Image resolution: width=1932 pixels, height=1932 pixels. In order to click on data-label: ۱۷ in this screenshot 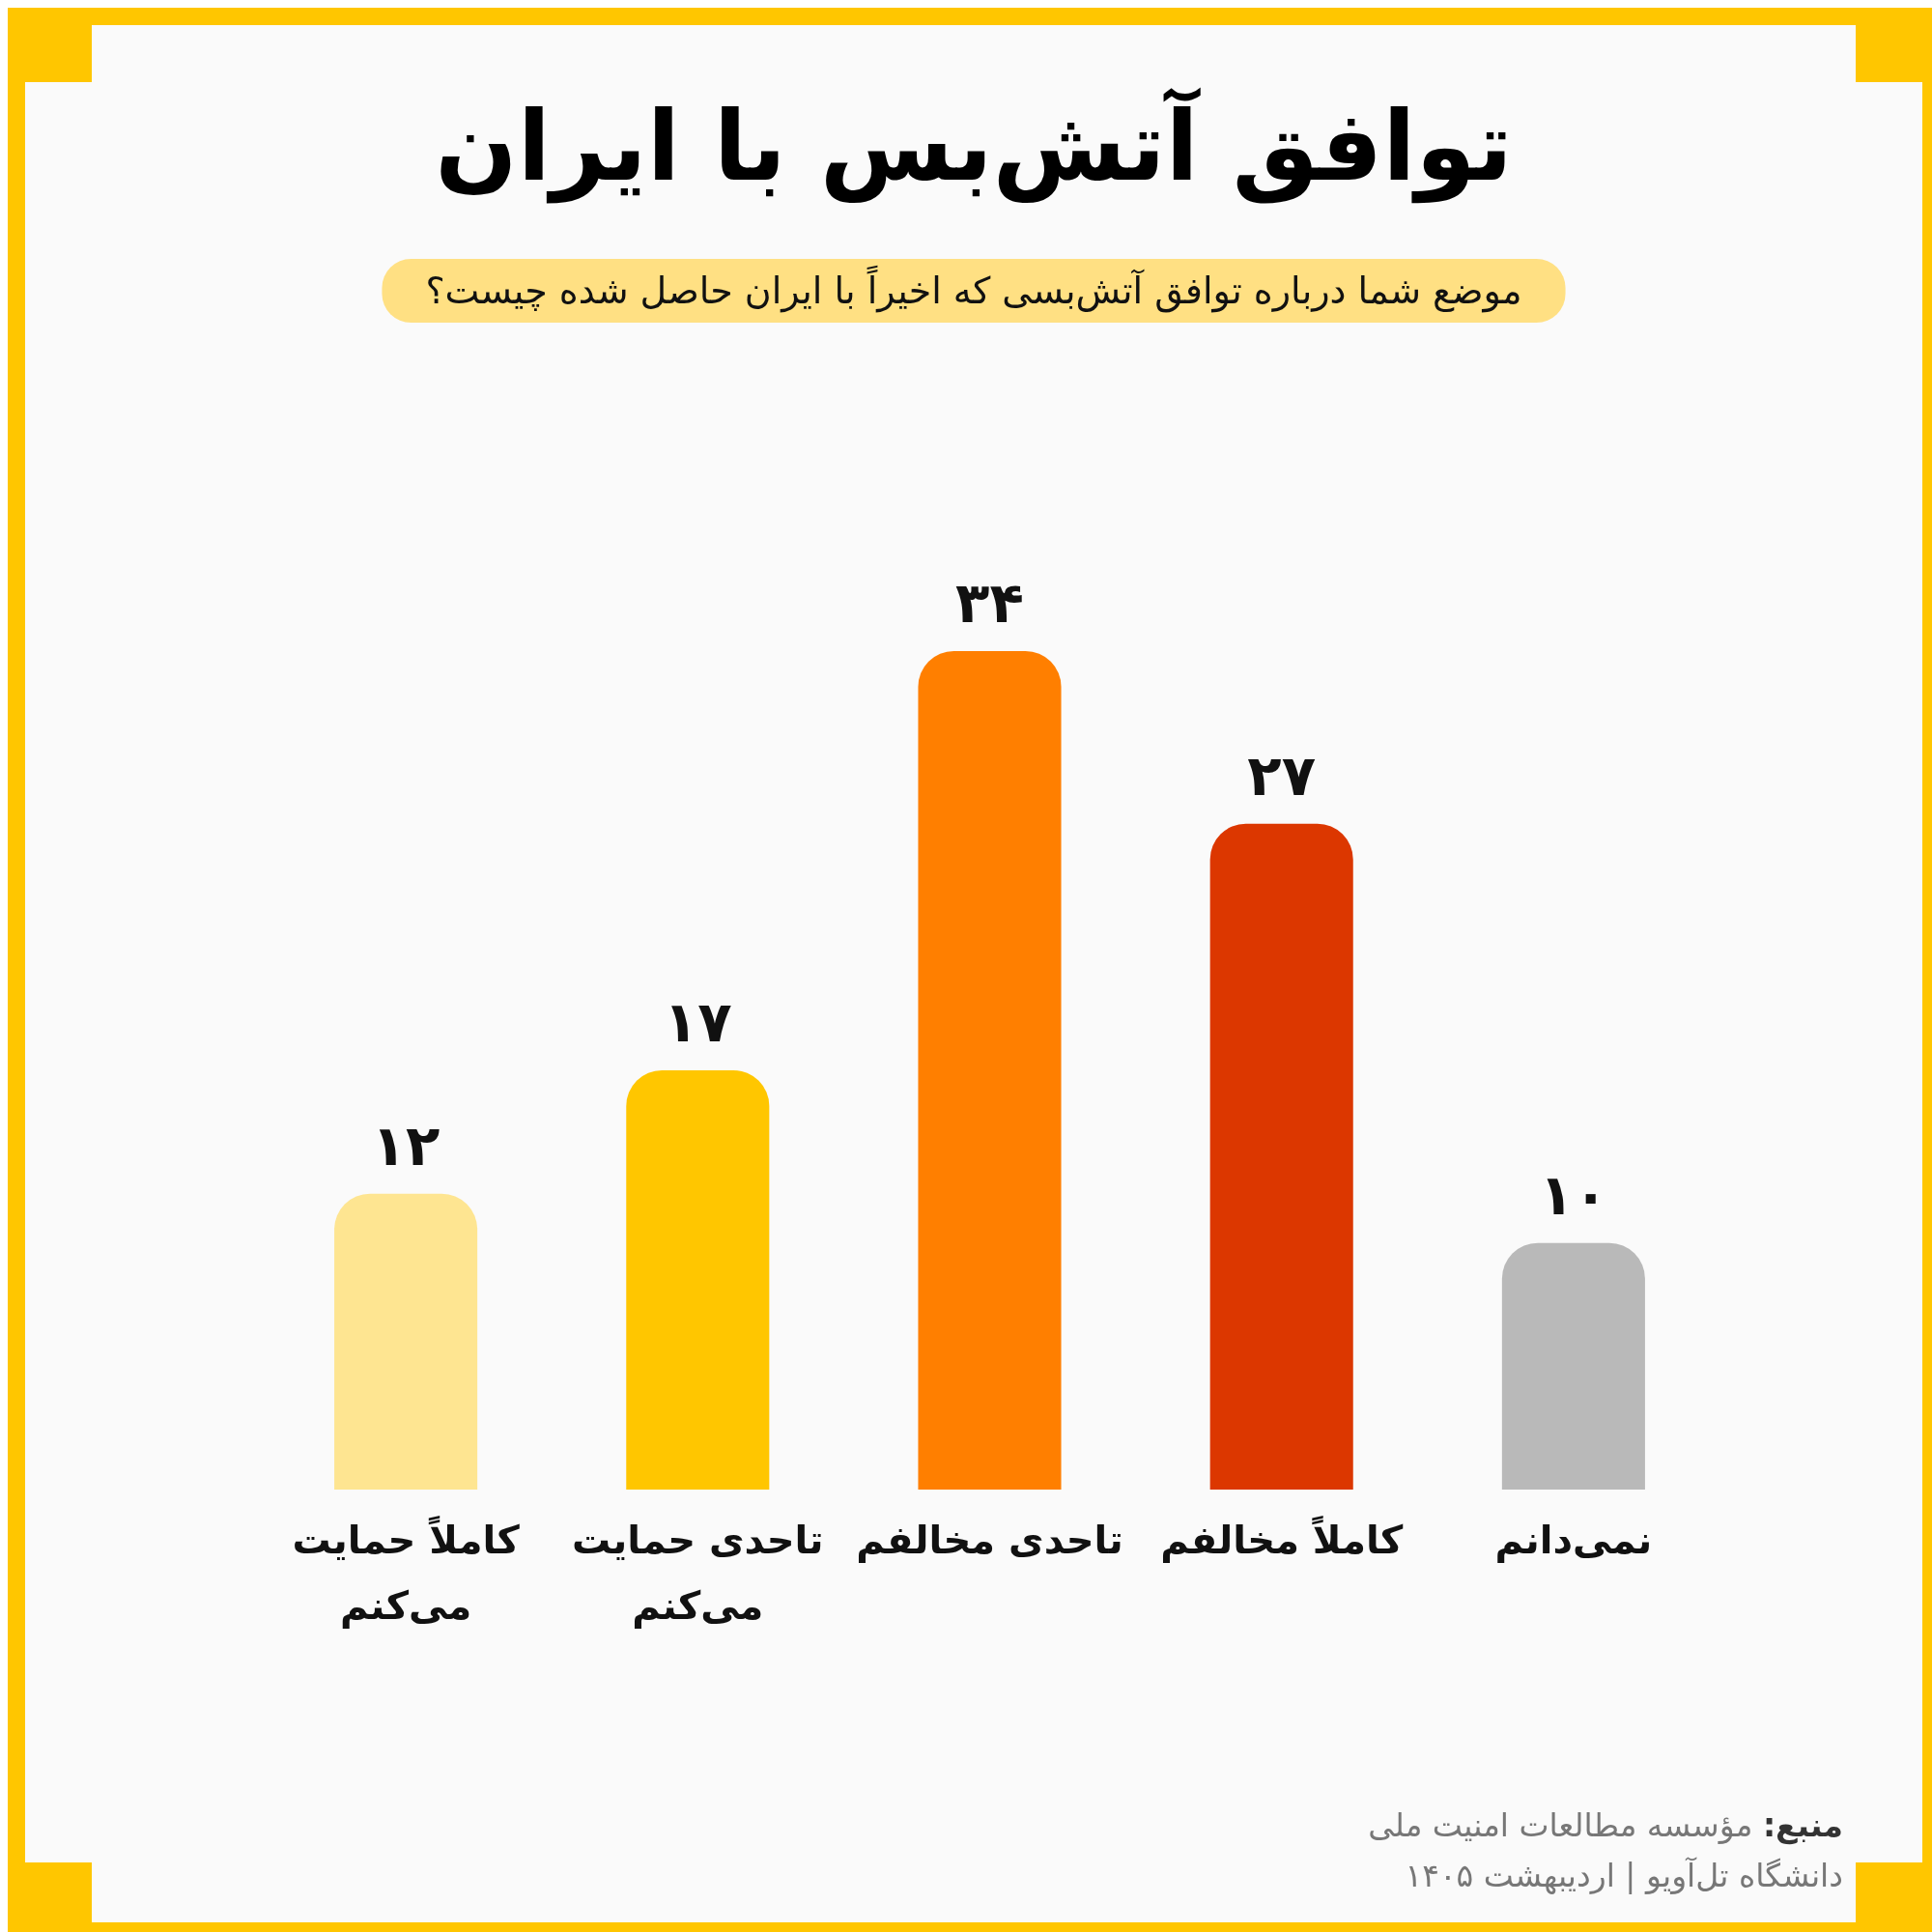, I will do `click(697, 1022)`.